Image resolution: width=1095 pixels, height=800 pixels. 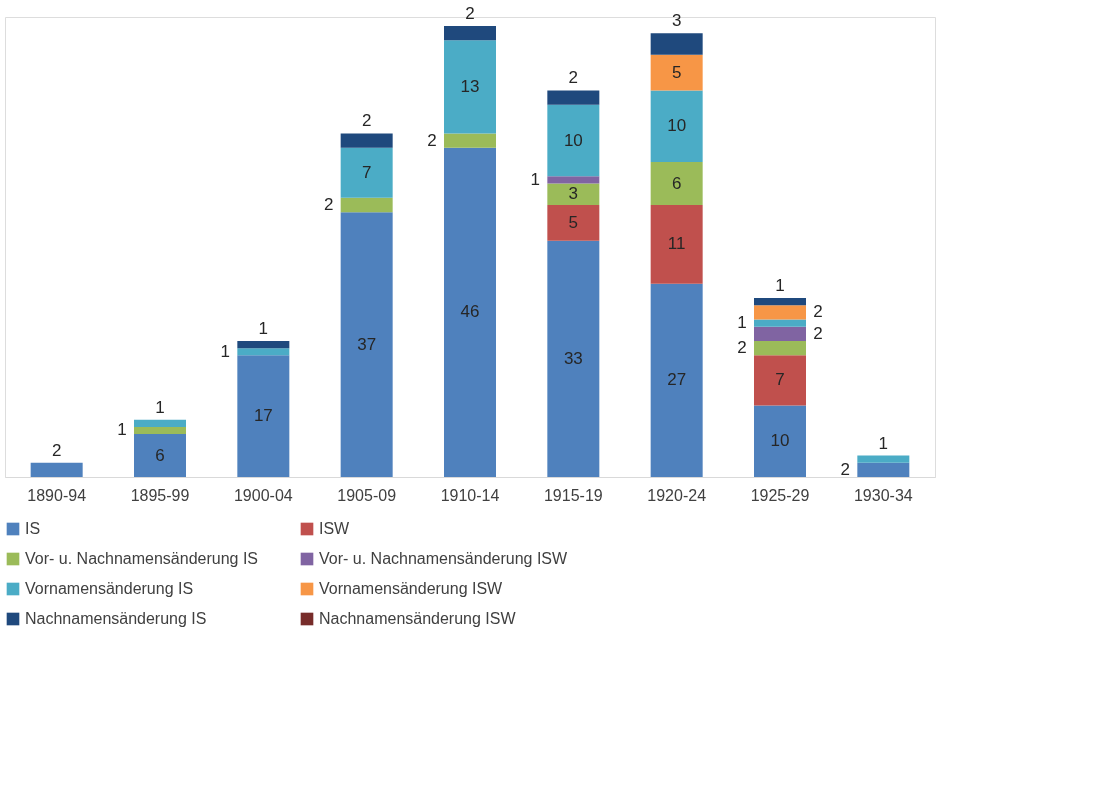 I want to click on data-label: 11, so click(x=676, y=244).